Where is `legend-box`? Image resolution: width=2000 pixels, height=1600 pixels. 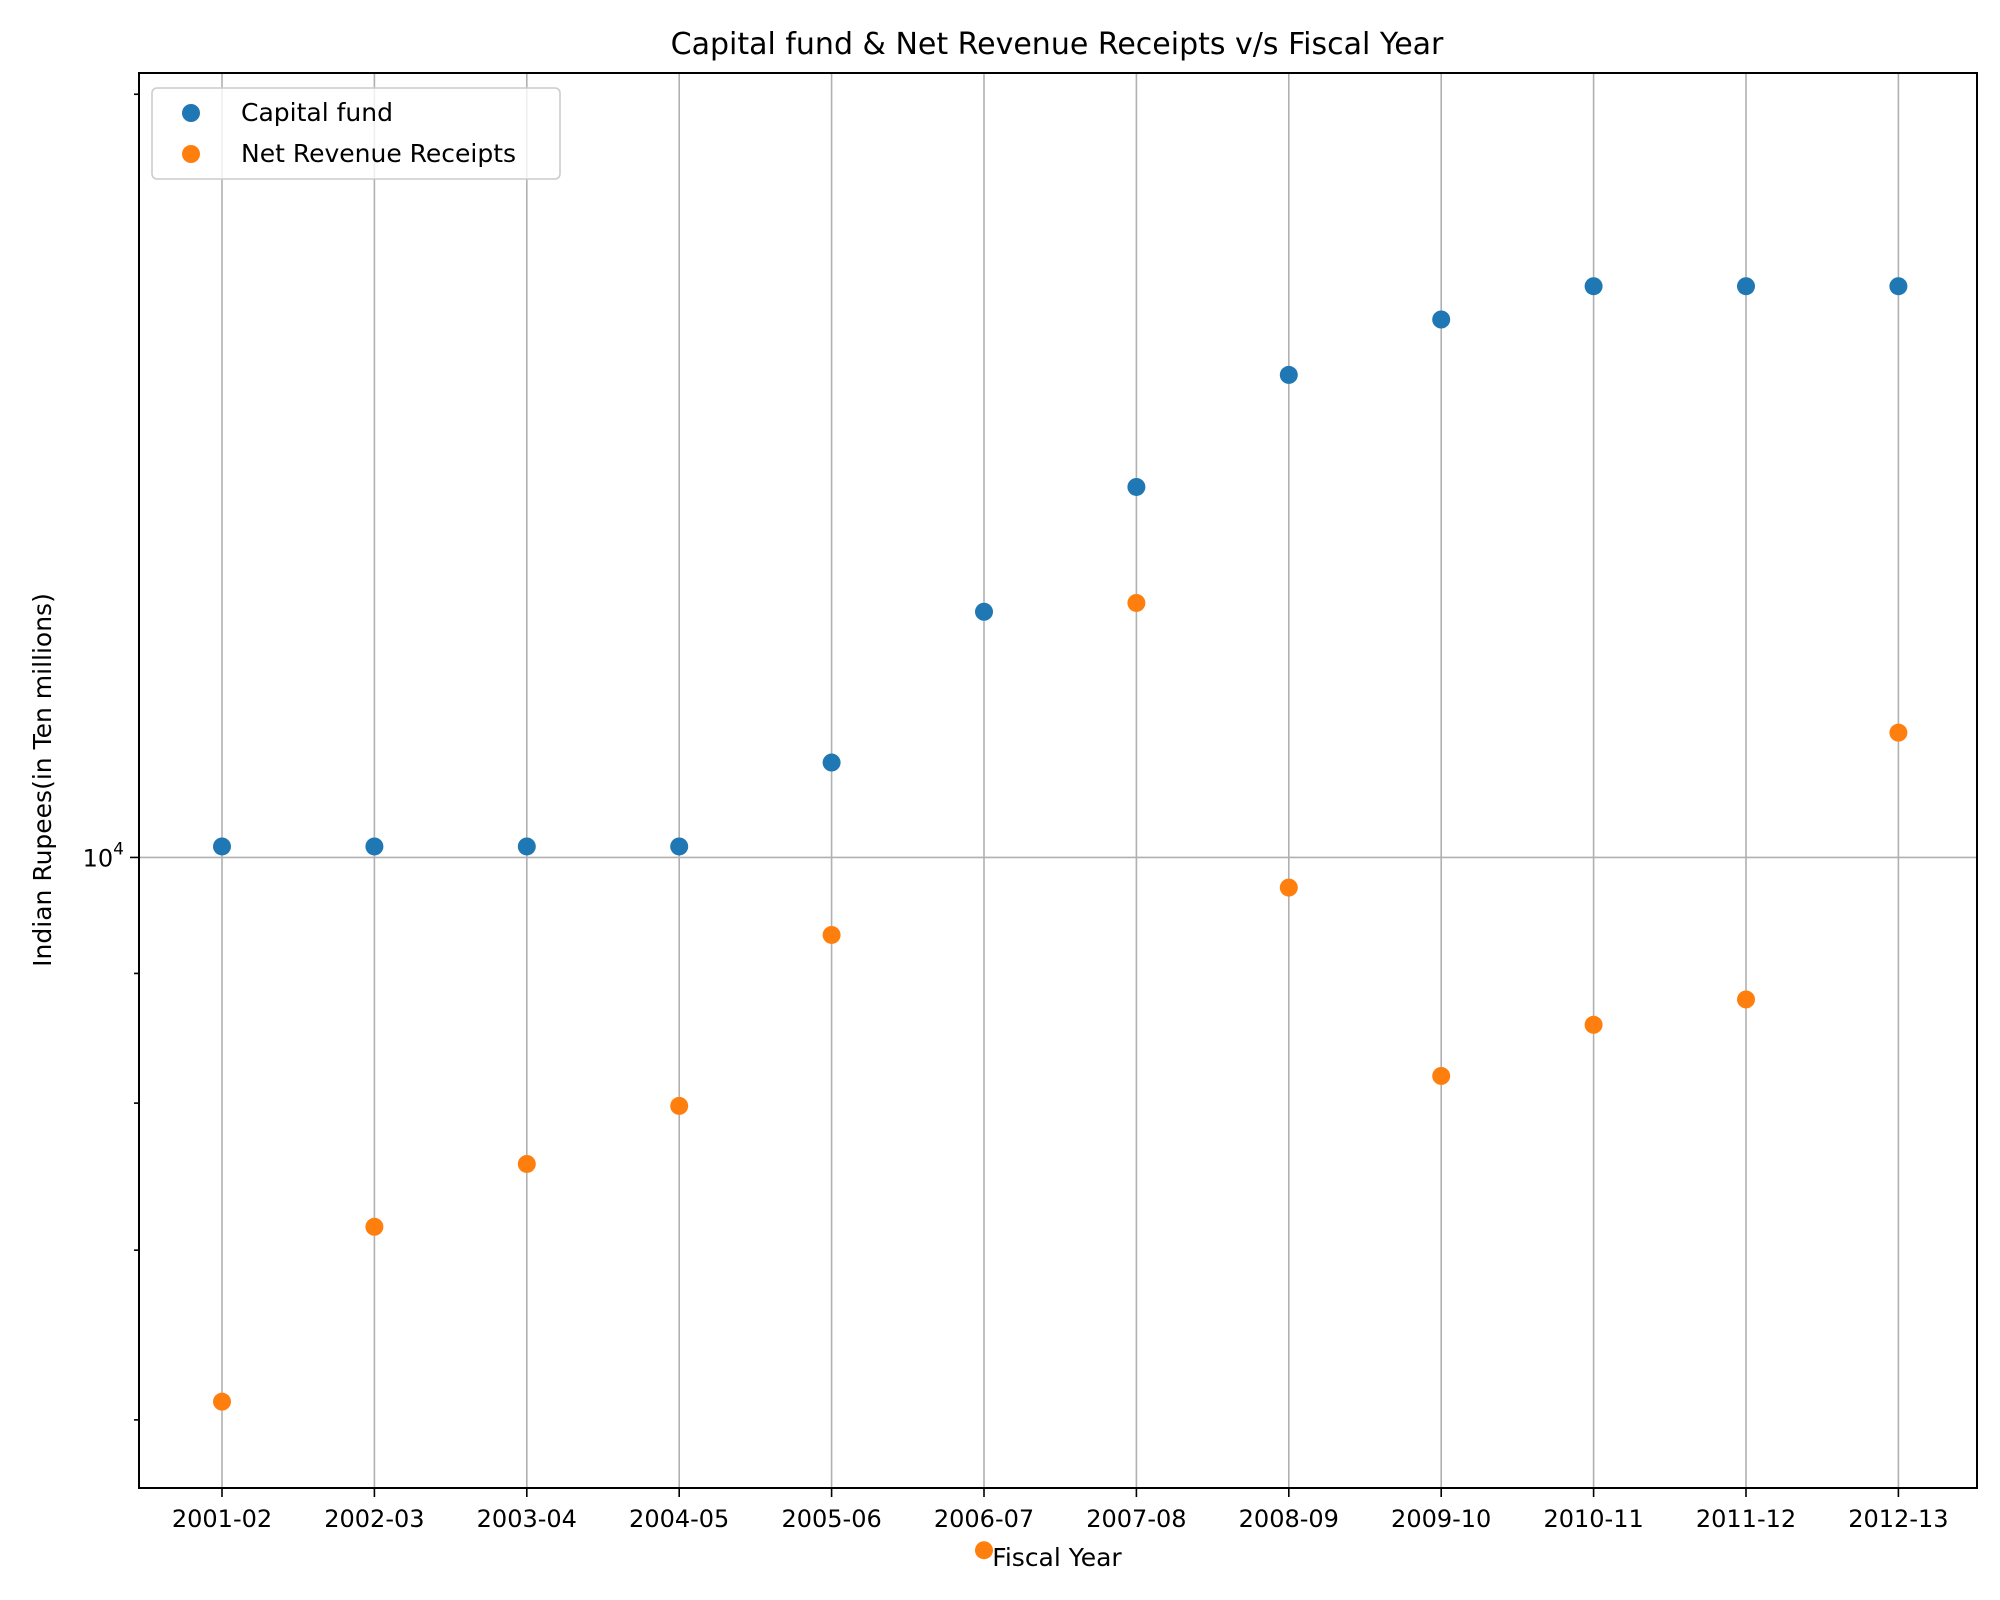 legend-box is located at coordinates (356, 133).